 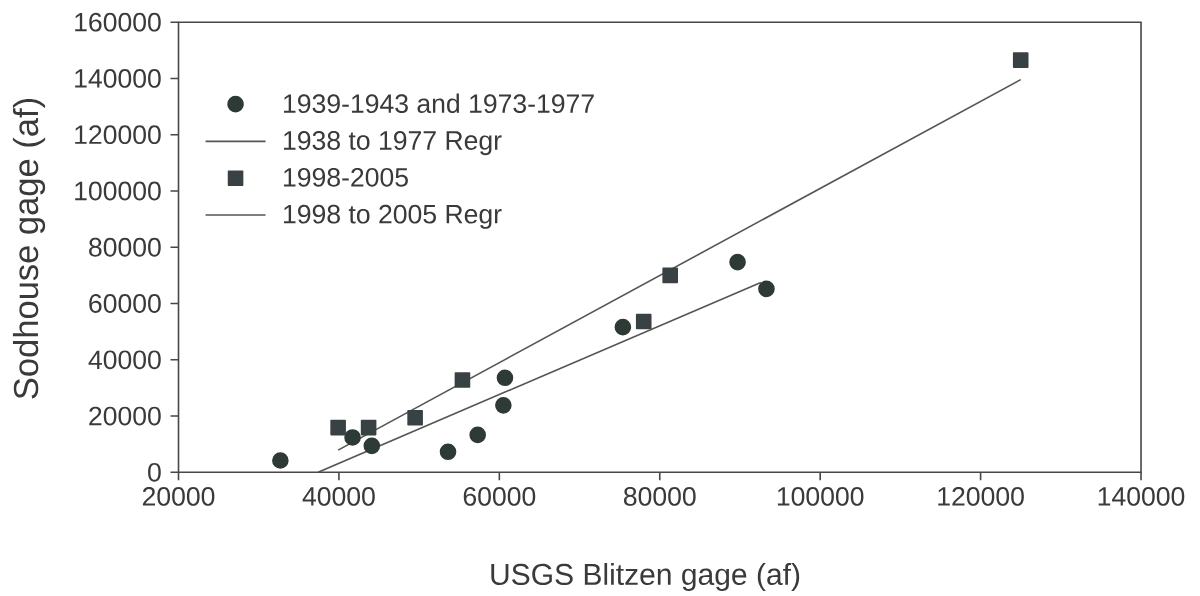 I want to click on y-tick-label: 40000, so click(x=124, y=360).